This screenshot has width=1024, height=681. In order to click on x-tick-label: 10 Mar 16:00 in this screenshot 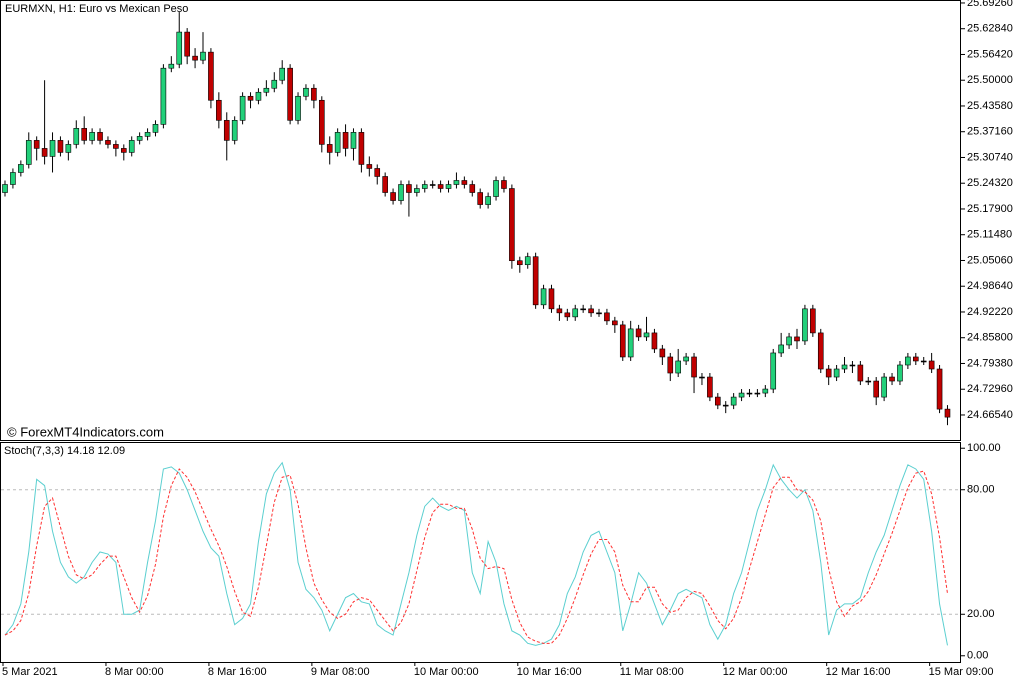, I will do `click(549, 672)`.